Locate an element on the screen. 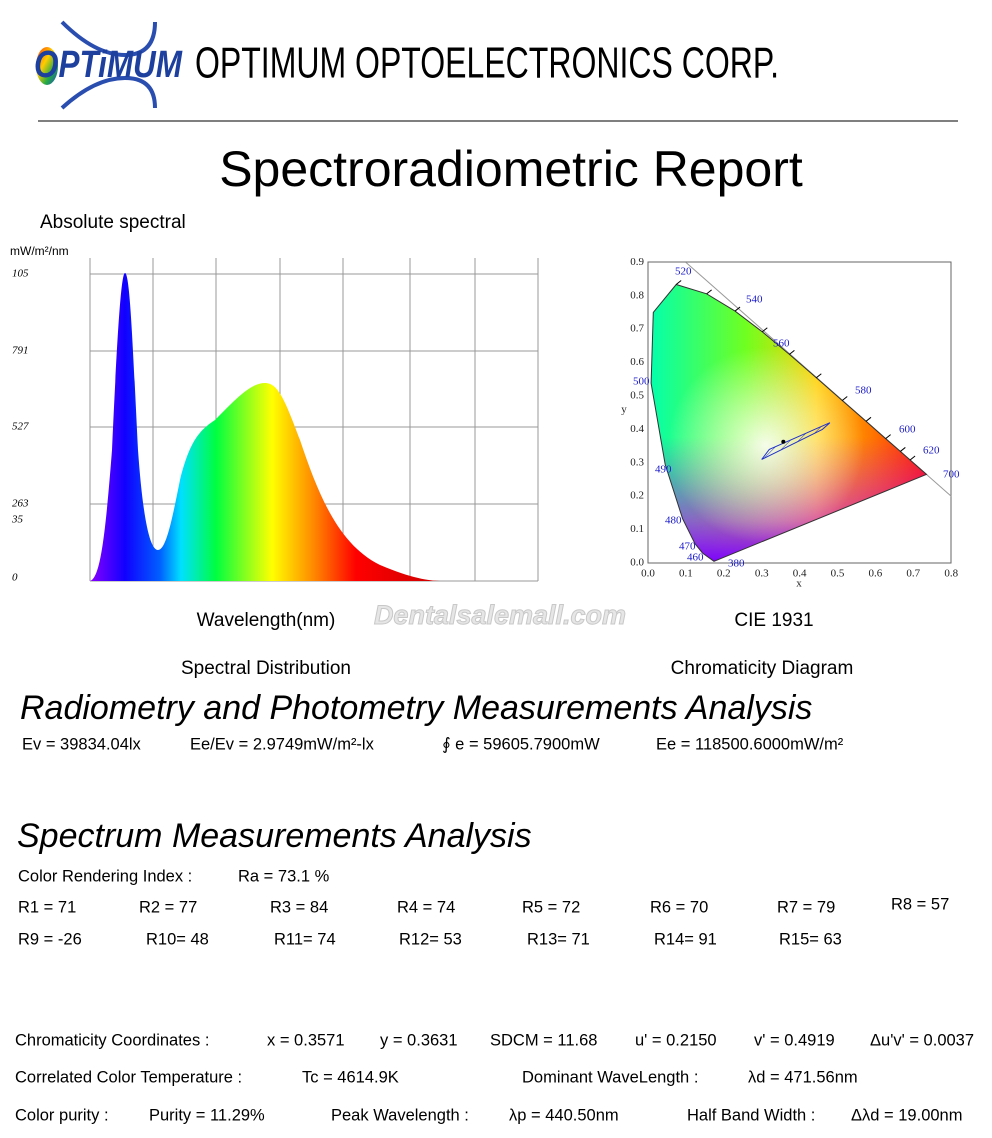 The height and width of the screenshot is (1138, 992). y-tick-label: 0.2 is located at coordinates (637, 496).